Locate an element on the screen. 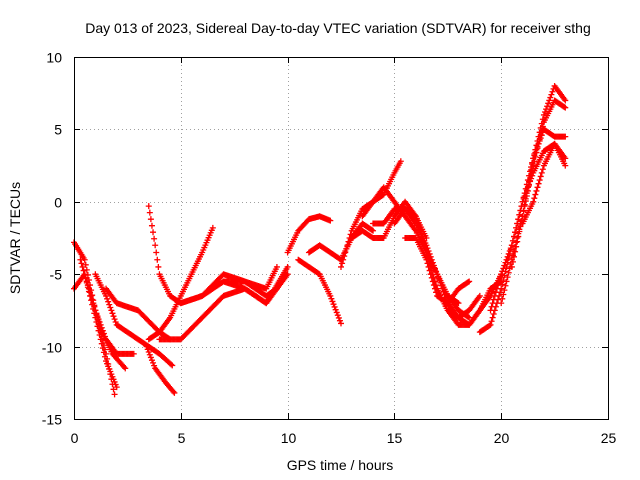 The image size is (640, 480). x-tick-label: 20 is located at coordinates (502, 438).